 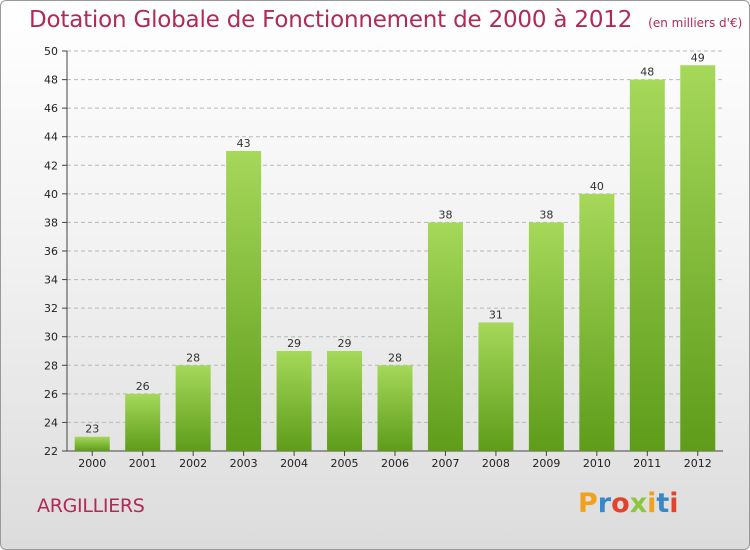 What do you see at coordinates (244, 143) in the screenshot?
I see `data-label: 43` at bounding box center [244, 143].